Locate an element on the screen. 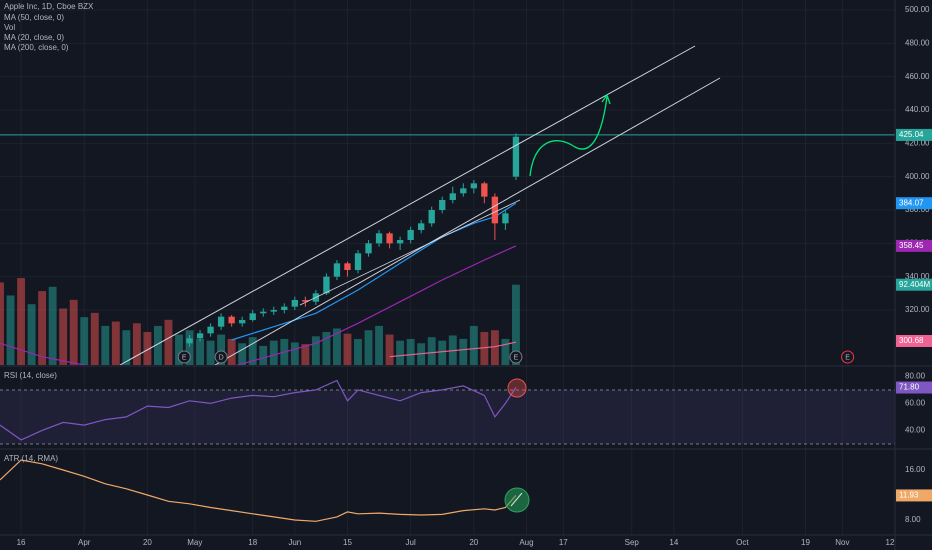 The image size is (932, 550). price-tag-label: 71.80 is located at coordinates (909, 387).